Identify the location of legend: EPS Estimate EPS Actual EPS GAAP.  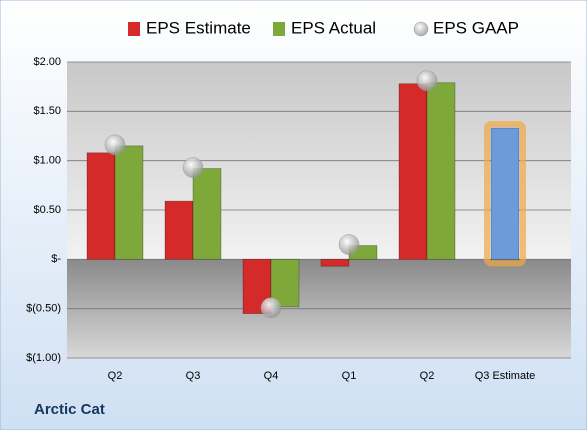
(323, 27).